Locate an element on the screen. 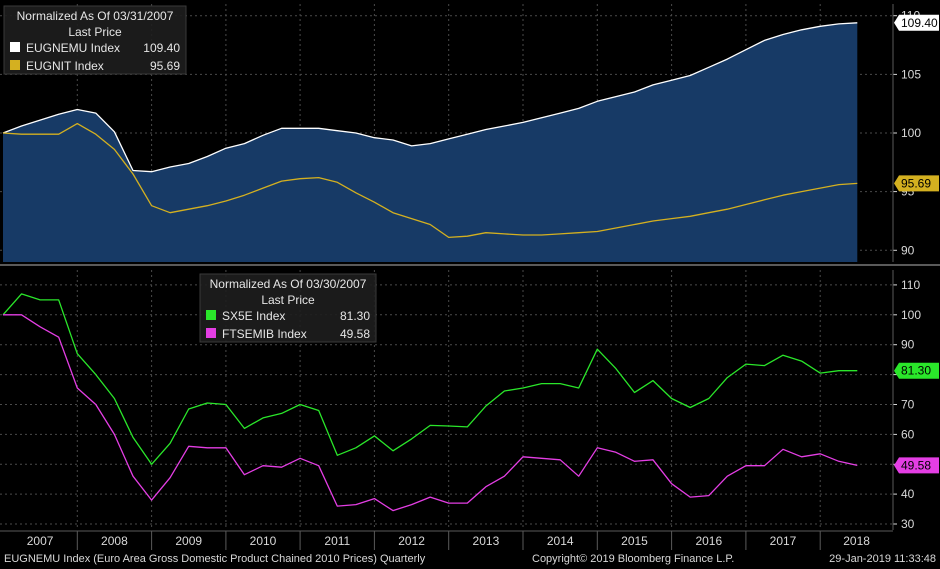 The width and height of the screenshot is (940, 569). legend-series-name: FTSEMIB Index is located at coordinates (264, 334).